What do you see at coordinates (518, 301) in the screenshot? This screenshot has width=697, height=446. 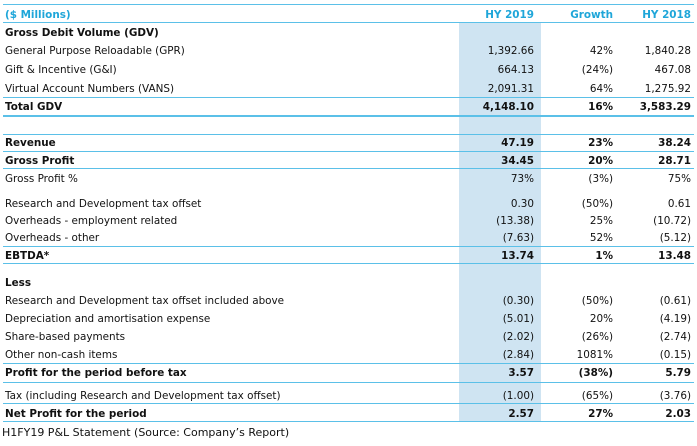 I see `cell-hy2019: (0.30)` at bounding box center [518, 301].